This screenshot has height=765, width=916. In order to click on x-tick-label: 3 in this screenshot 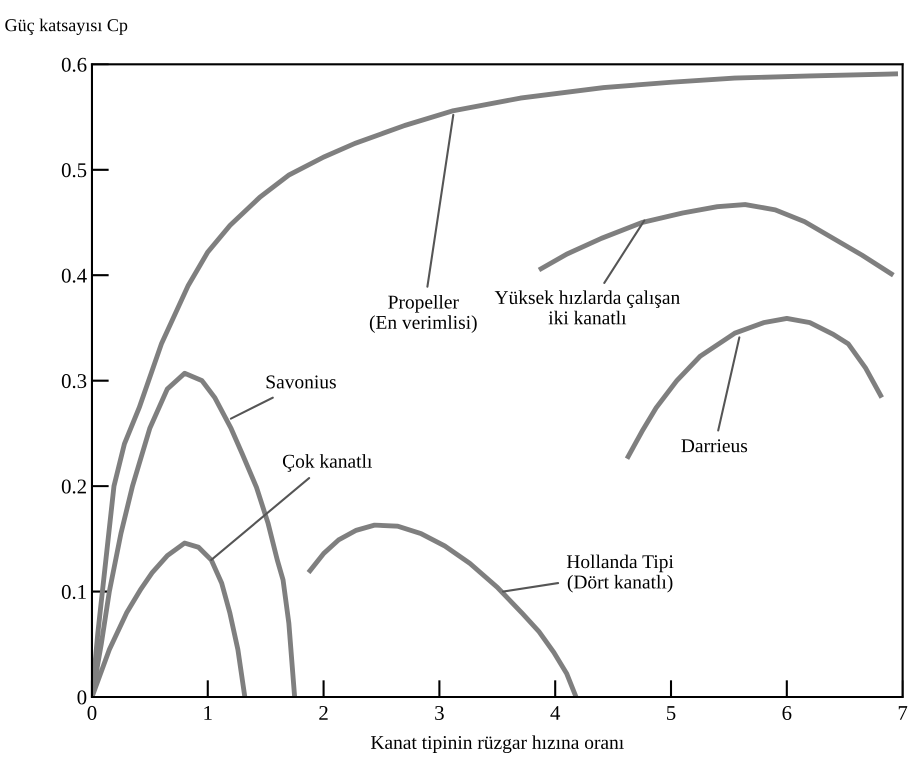, I will do `click(439, 713)`.